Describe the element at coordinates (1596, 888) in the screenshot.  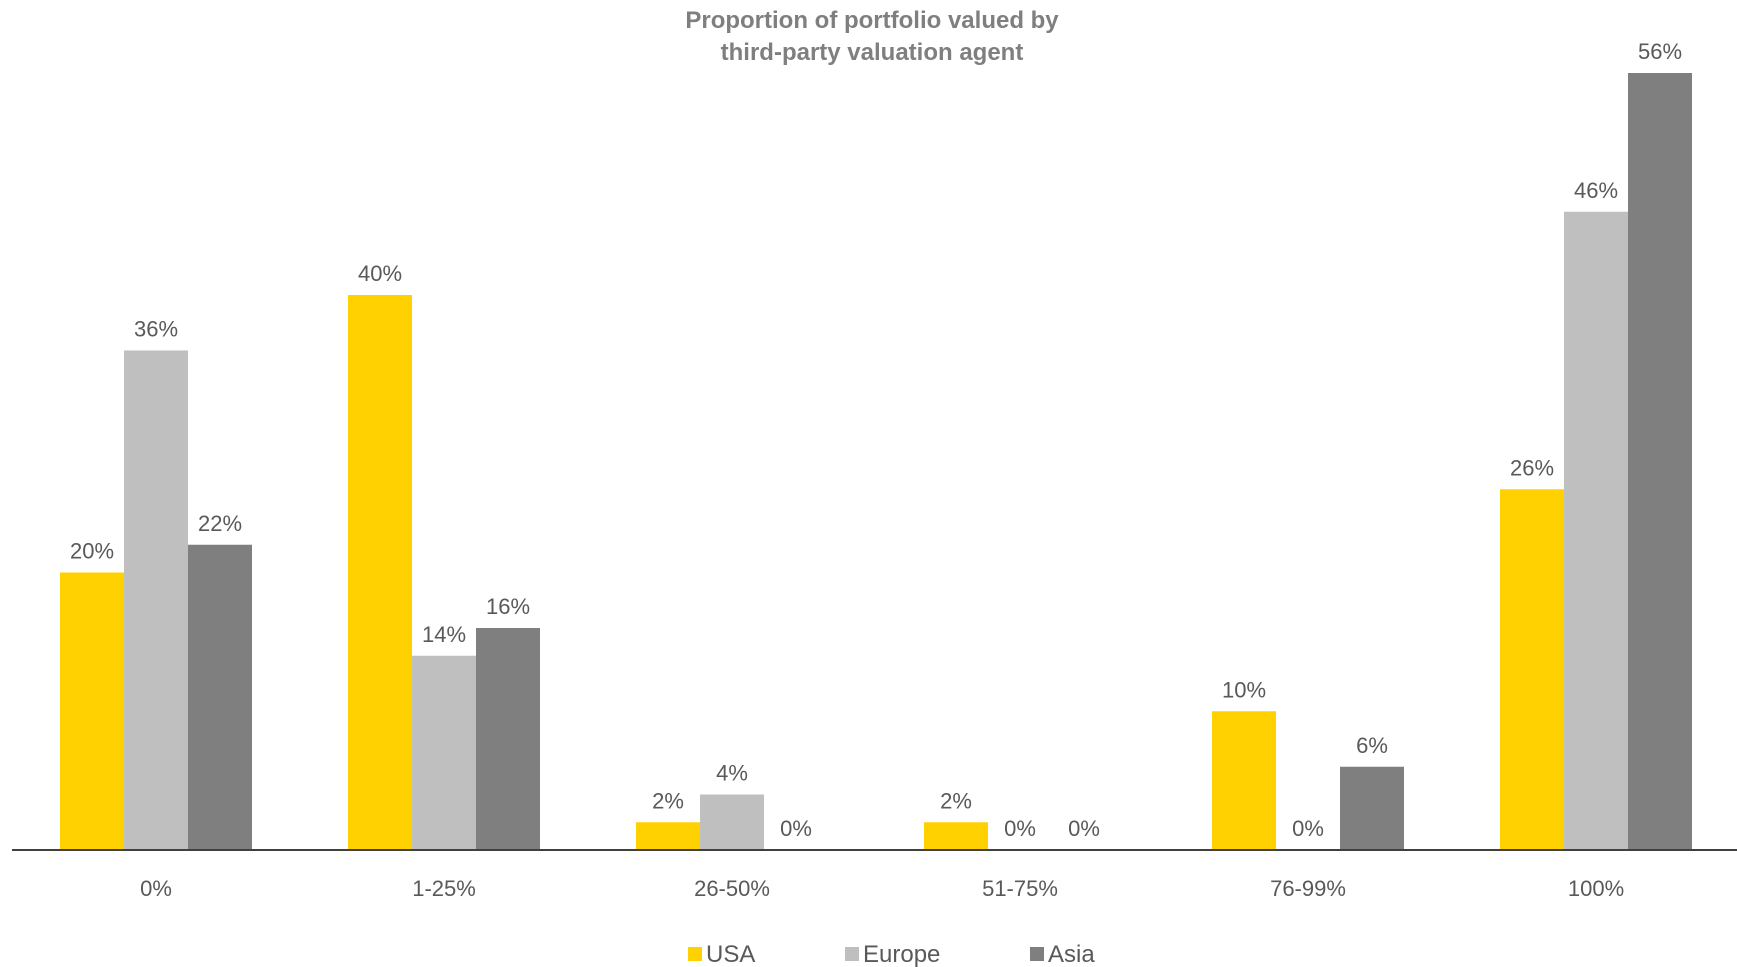
I see `x-tick-label-100pct: 100%` at that location.